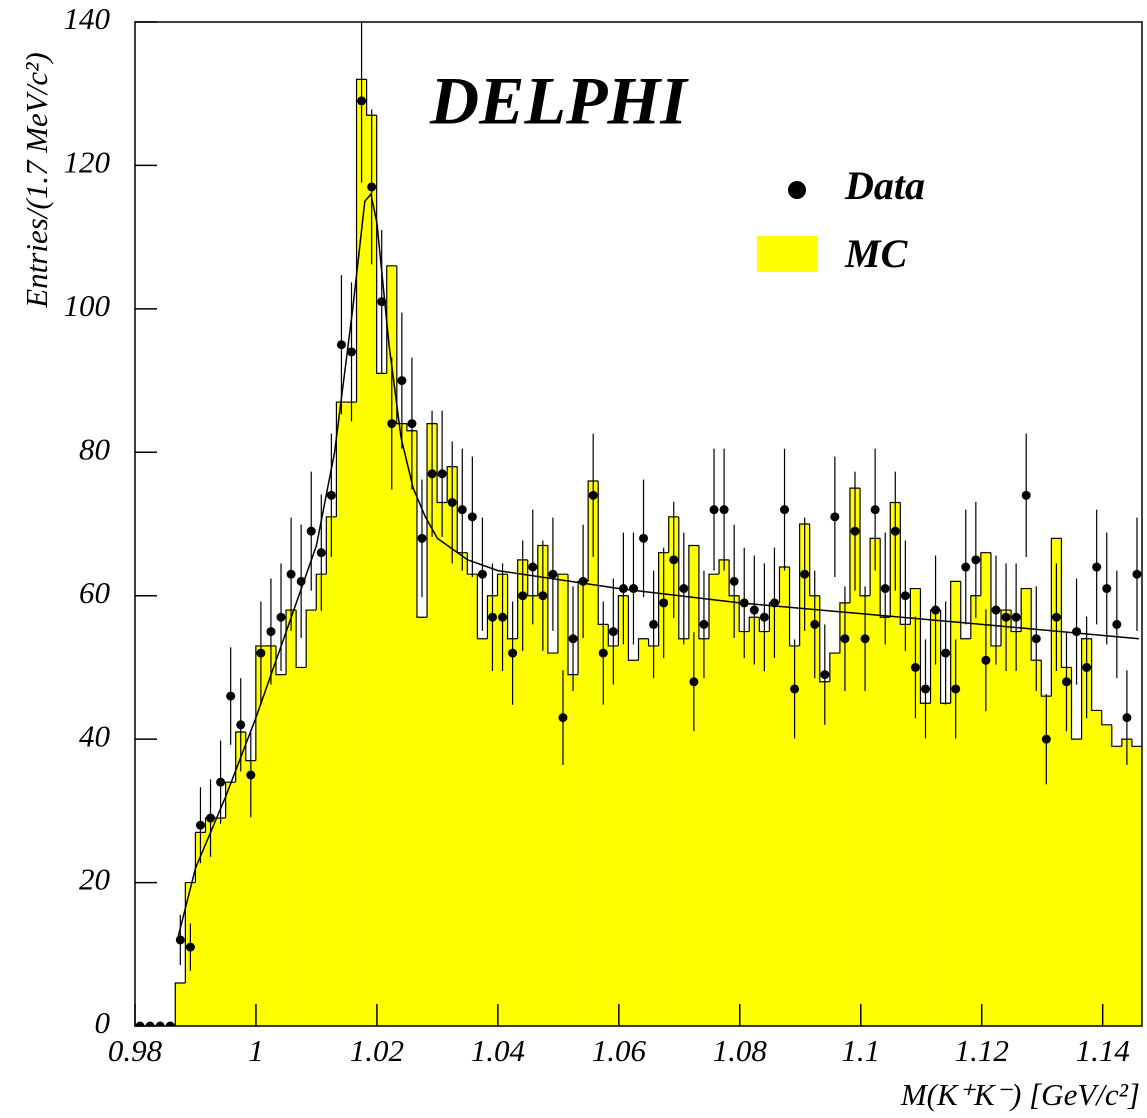  Describe the element at coordinates (876, 253) in the screenshot. I see `legend-label: MC` at that location.